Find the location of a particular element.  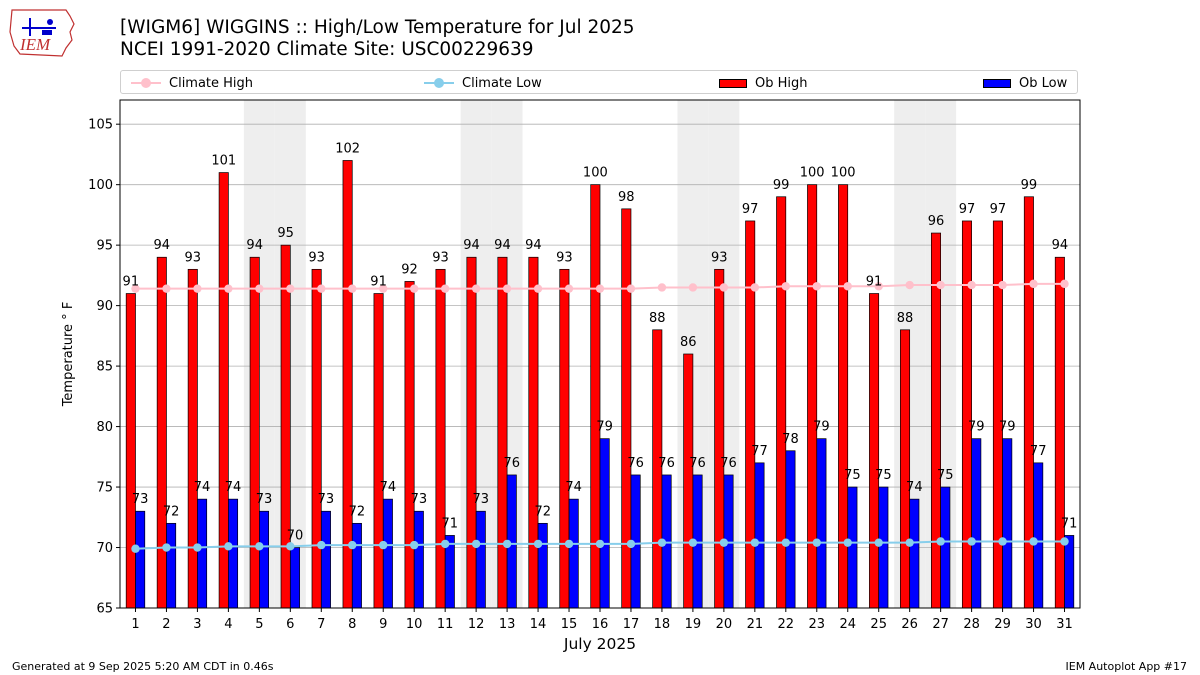

legend-item-climate-high: Climate High is located at coordinates (192, 83).